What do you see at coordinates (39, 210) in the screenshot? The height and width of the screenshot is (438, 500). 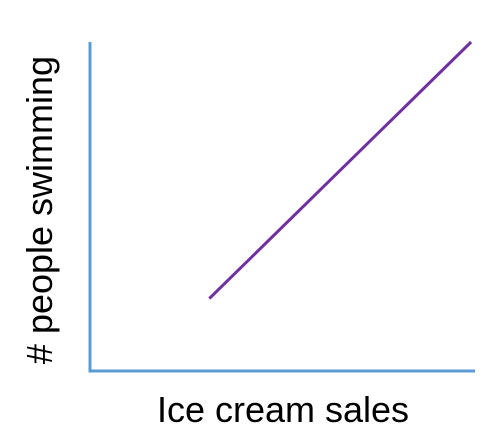 I see `y-axis-label: # people swimming` at bounding box center [39, 210].